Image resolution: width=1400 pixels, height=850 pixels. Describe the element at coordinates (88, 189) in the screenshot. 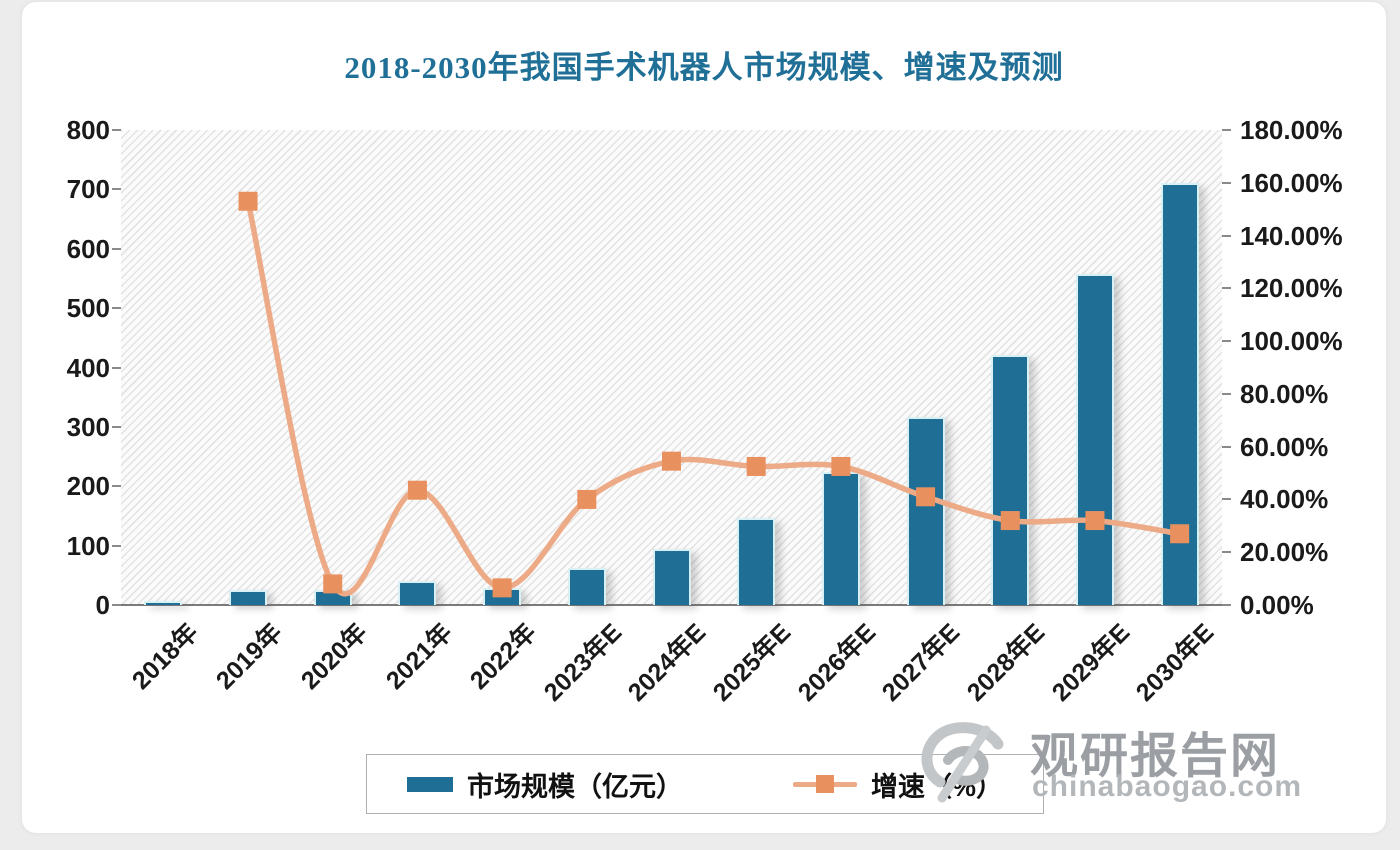

I see `y-axis-left-label: 700` at that location.